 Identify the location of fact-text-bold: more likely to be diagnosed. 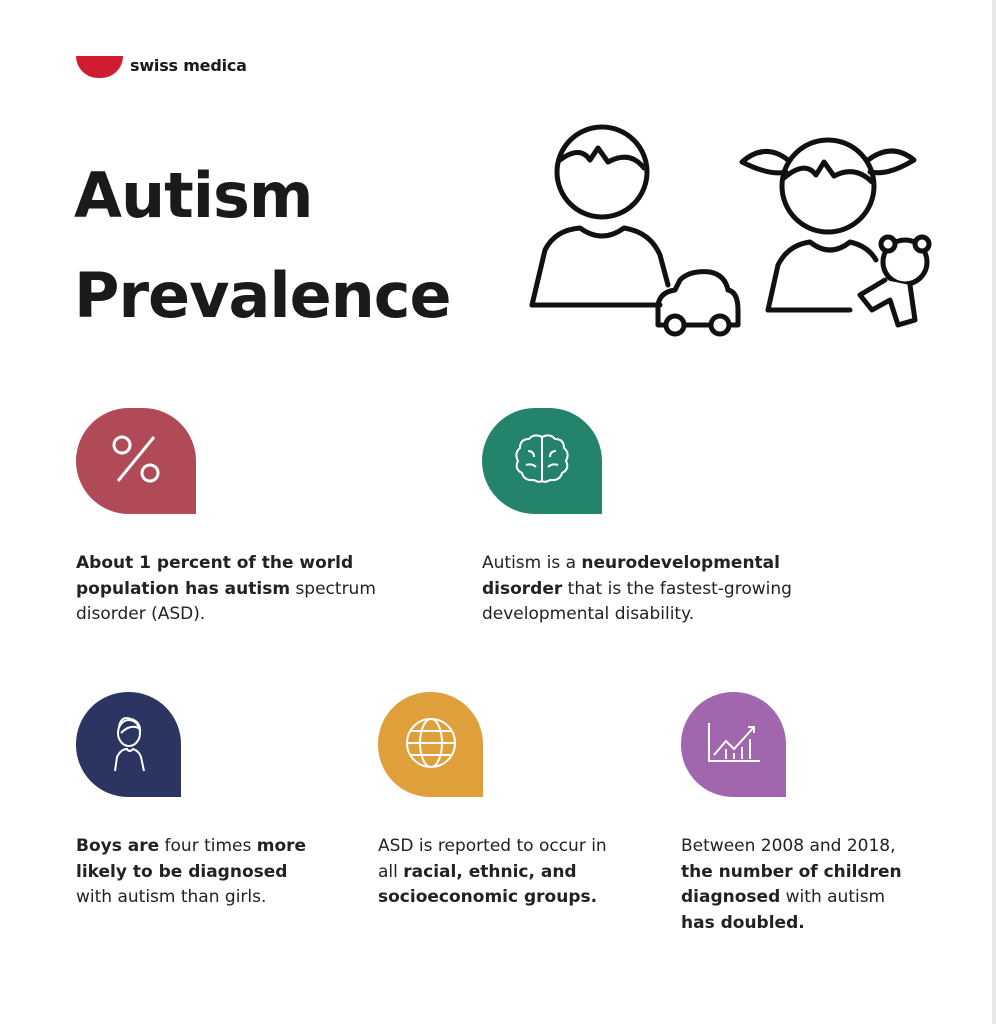
(191, 859).